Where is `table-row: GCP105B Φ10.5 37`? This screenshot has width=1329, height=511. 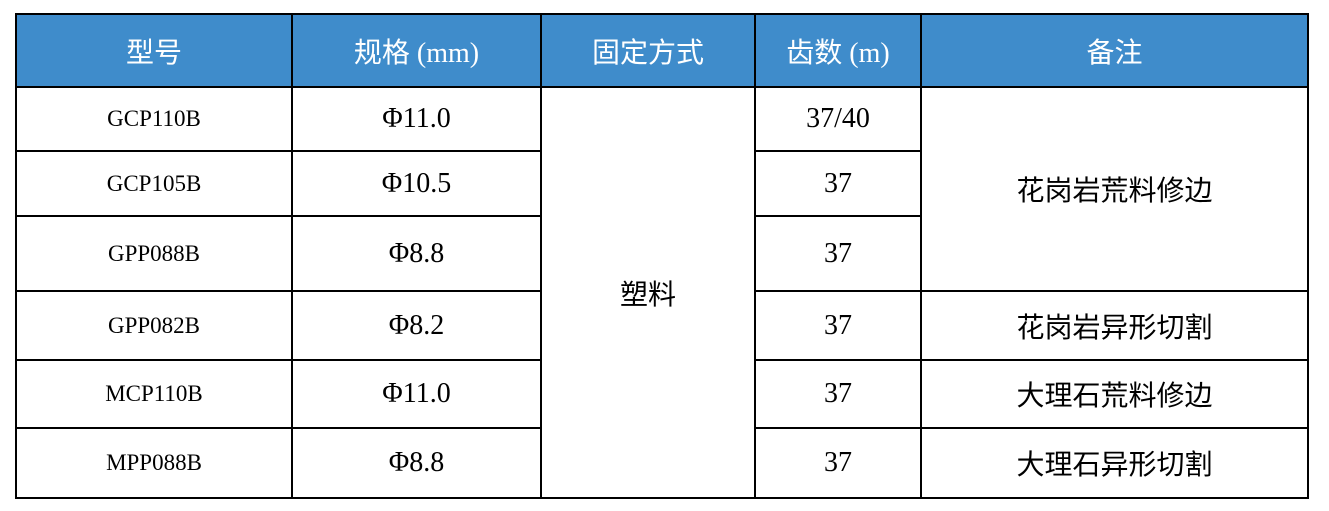 table-row: GCP105B Φ10.5 37 is located at coordinates (661, 183).